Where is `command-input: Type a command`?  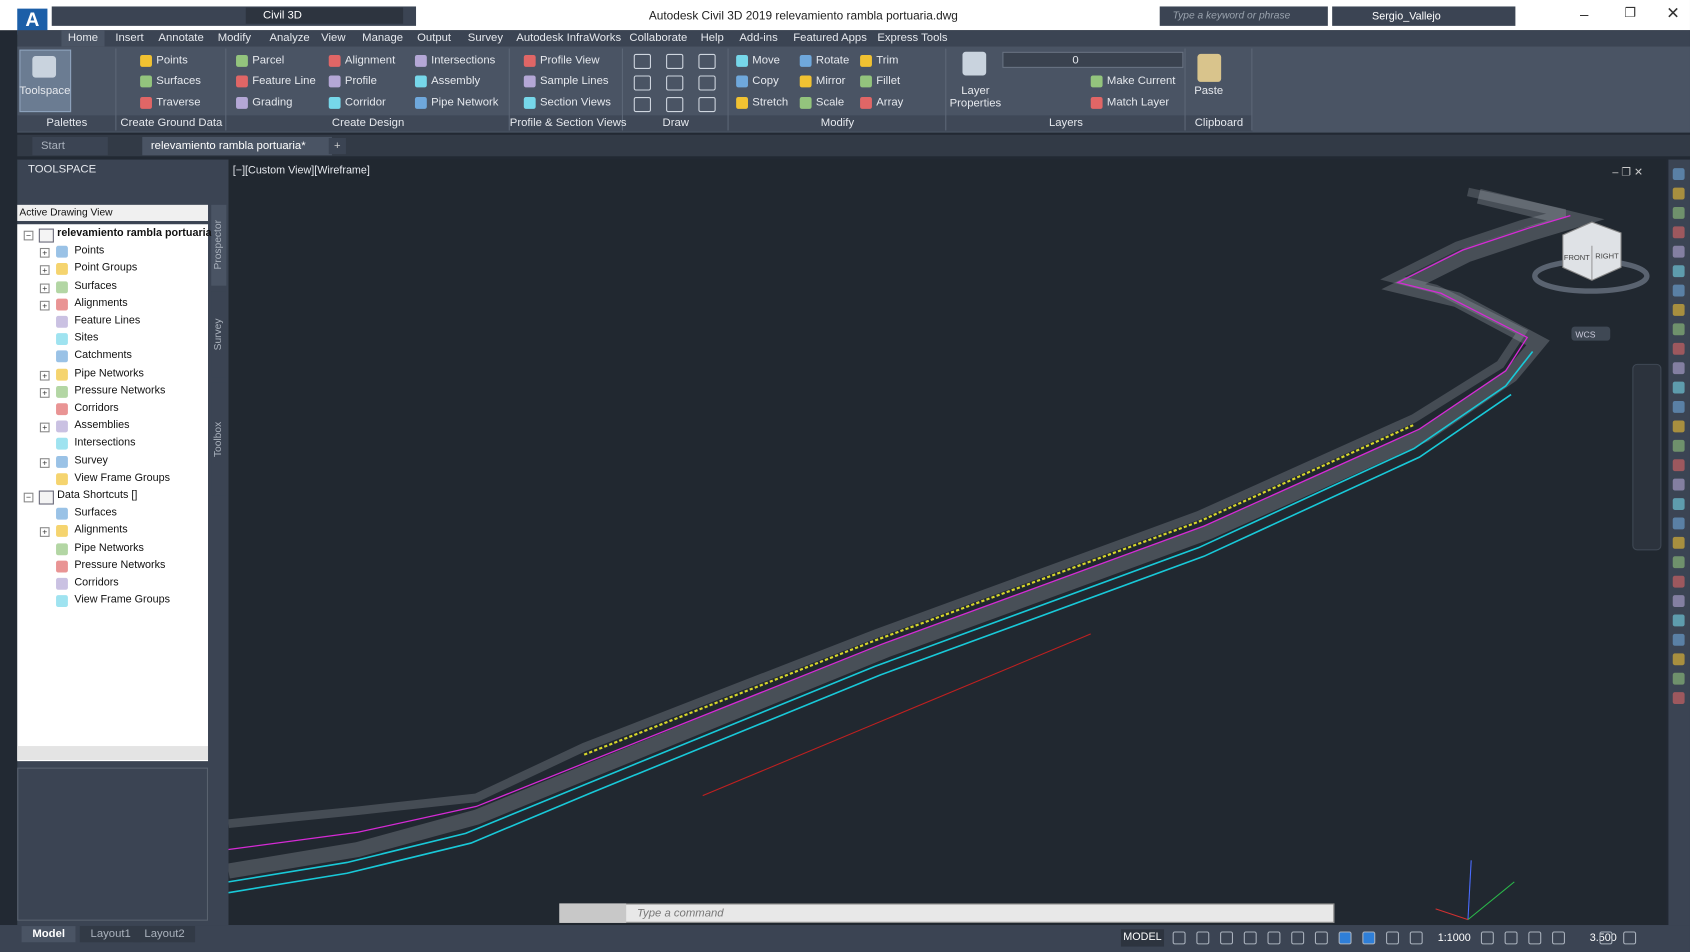
command-input: Type a command is located at coordinates (680, 913).